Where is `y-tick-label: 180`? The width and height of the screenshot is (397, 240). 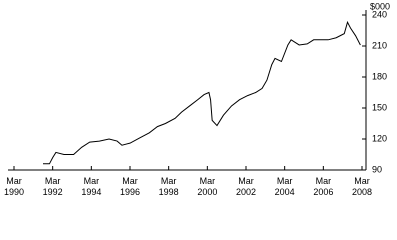 y-tick-label: 180 is located at coordinates (379, 76).